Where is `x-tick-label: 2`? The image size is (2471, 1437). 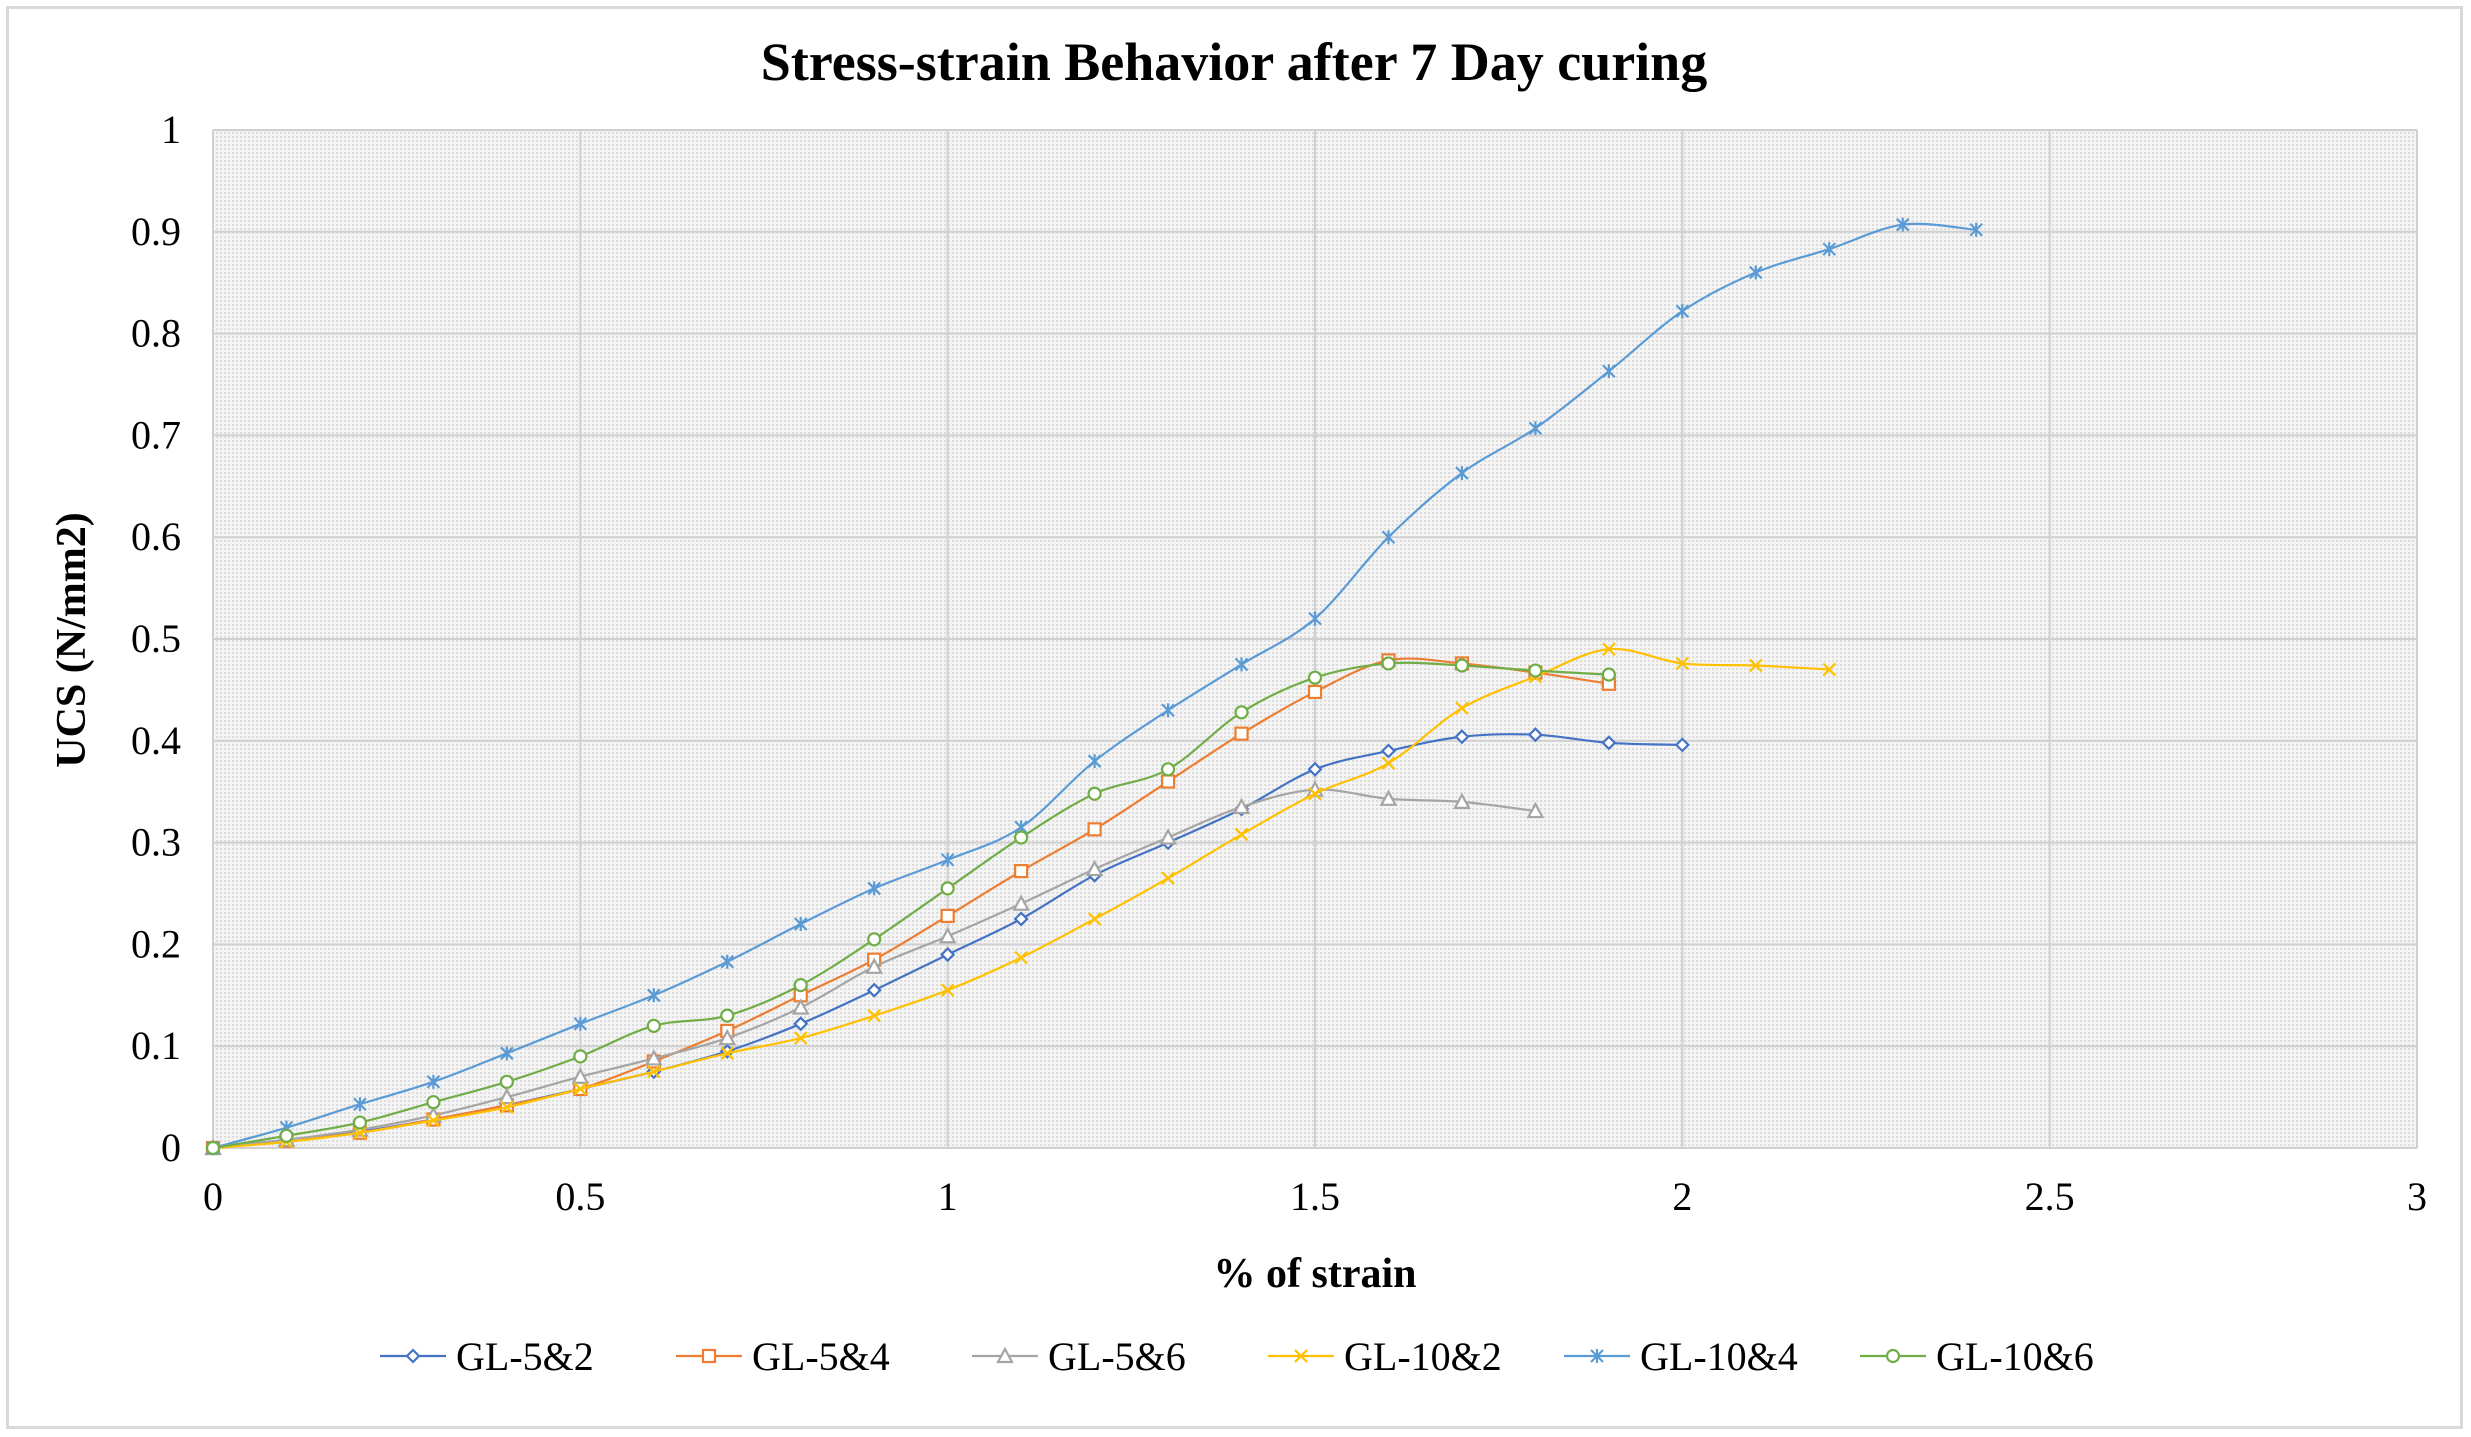
x-tick-label: 2 is located at coordinates (1682, 1196).